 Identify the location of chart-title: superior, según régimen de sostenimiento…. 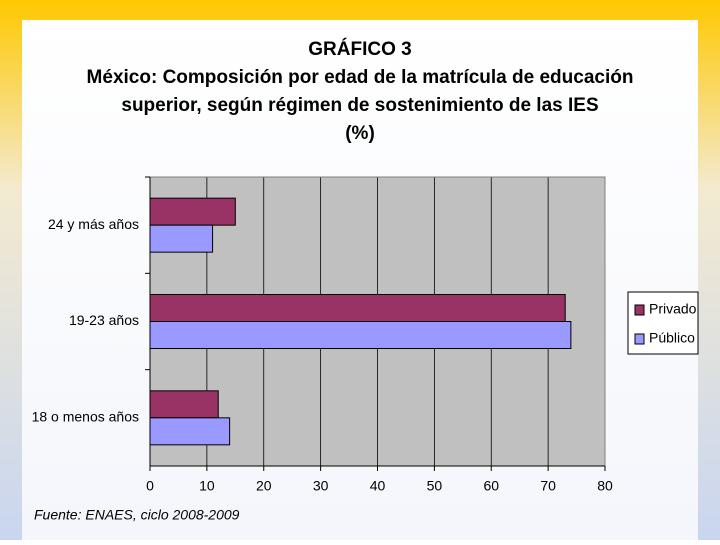
(359, 105).